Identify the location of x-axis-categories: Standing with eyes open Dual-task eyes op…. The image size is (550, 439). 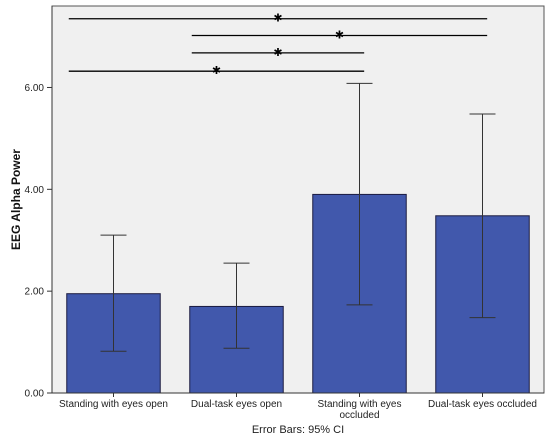
(298, 406).